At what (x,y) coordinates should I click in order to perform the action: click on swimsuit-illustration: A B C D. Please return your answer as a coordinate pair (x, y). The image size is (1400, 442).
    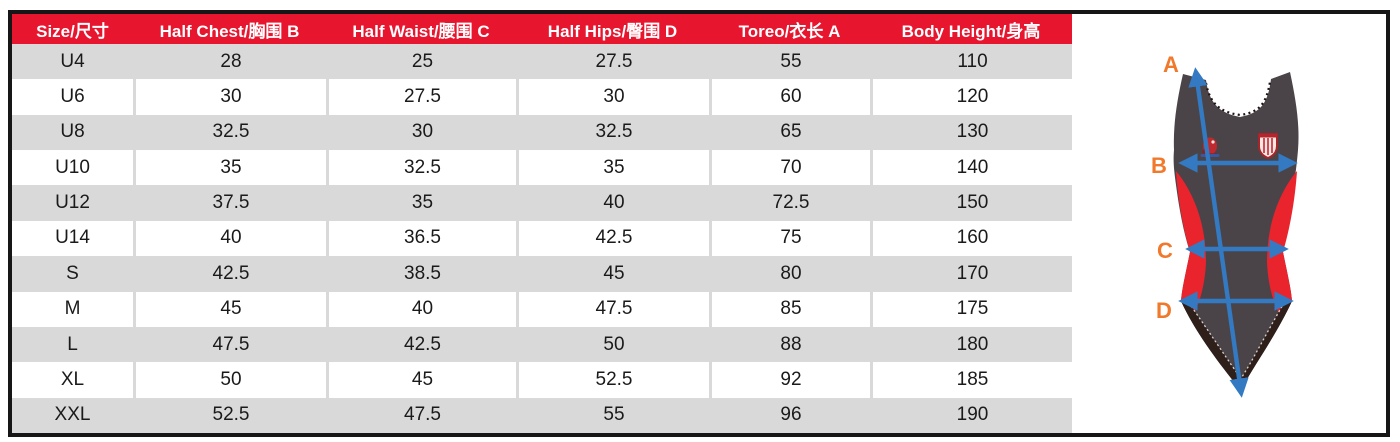
    Looking at the image, I should click on (1225, 225).